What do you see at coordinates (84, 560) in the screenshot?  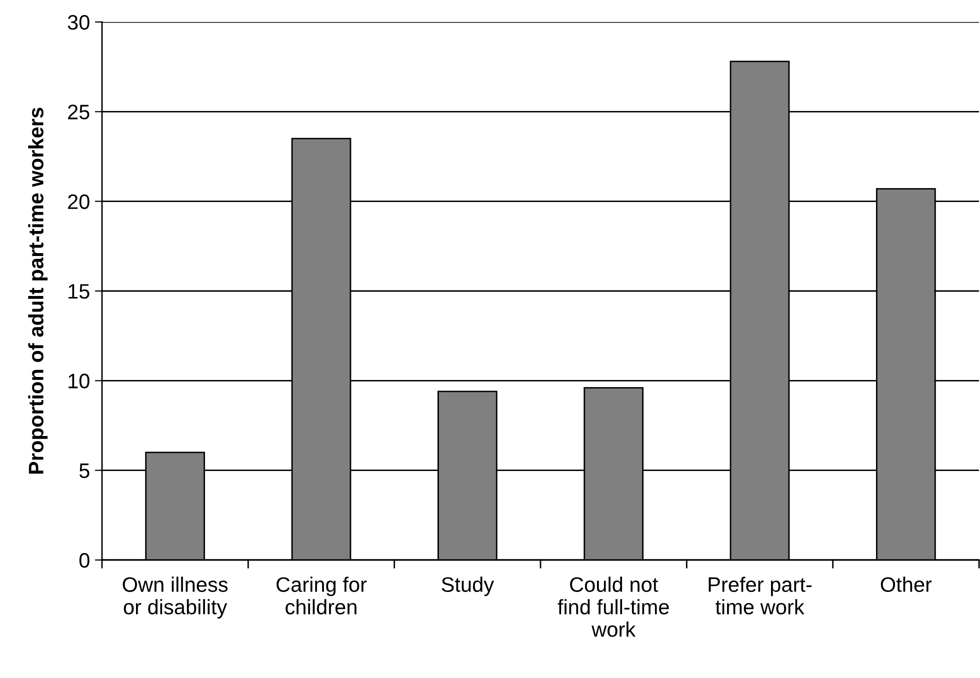 I see `y-tick-label: 0` at bounding box center [84, 560].